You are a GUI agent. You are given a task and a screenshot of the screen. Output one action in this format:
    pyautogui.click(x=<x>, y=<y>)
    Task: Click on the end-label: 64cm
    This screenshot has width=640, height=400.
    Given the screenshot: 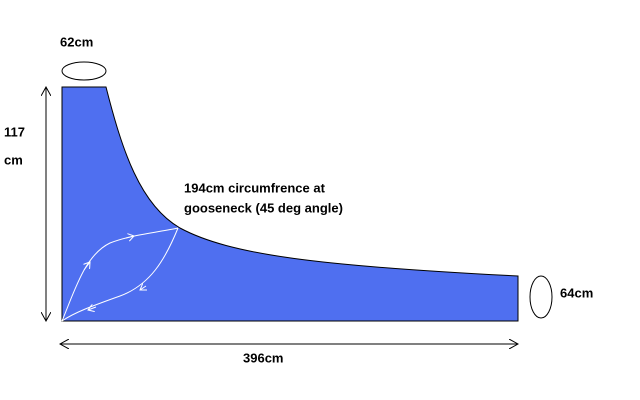 What is the action you would take?
    pyautogui.click(x=576, y=292)
    